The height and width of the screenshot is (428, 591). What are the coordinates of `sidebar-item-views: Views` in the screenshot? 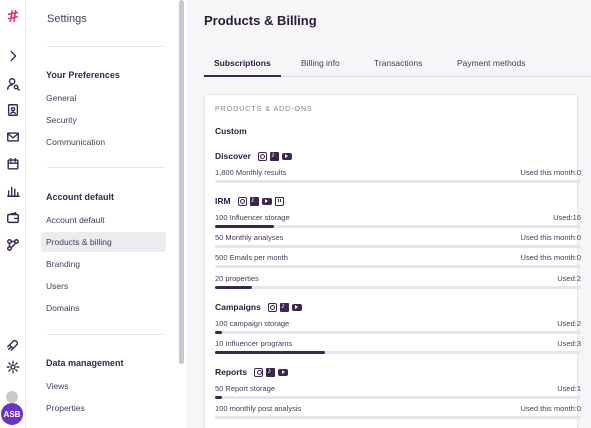 It's located at (57, 386).